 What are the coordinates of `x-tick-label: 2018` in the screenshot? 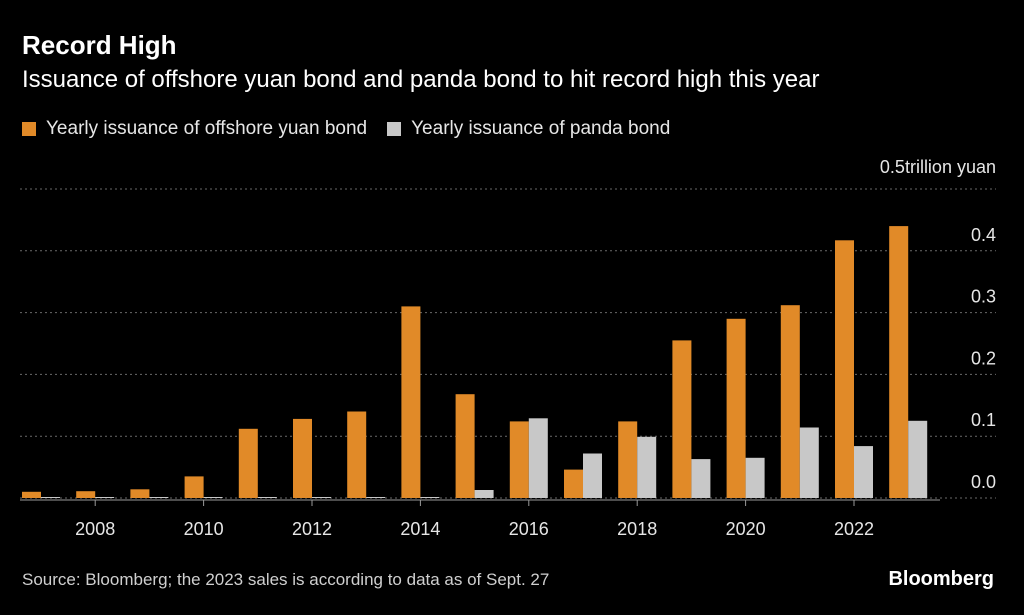 It's located at (637, 529).